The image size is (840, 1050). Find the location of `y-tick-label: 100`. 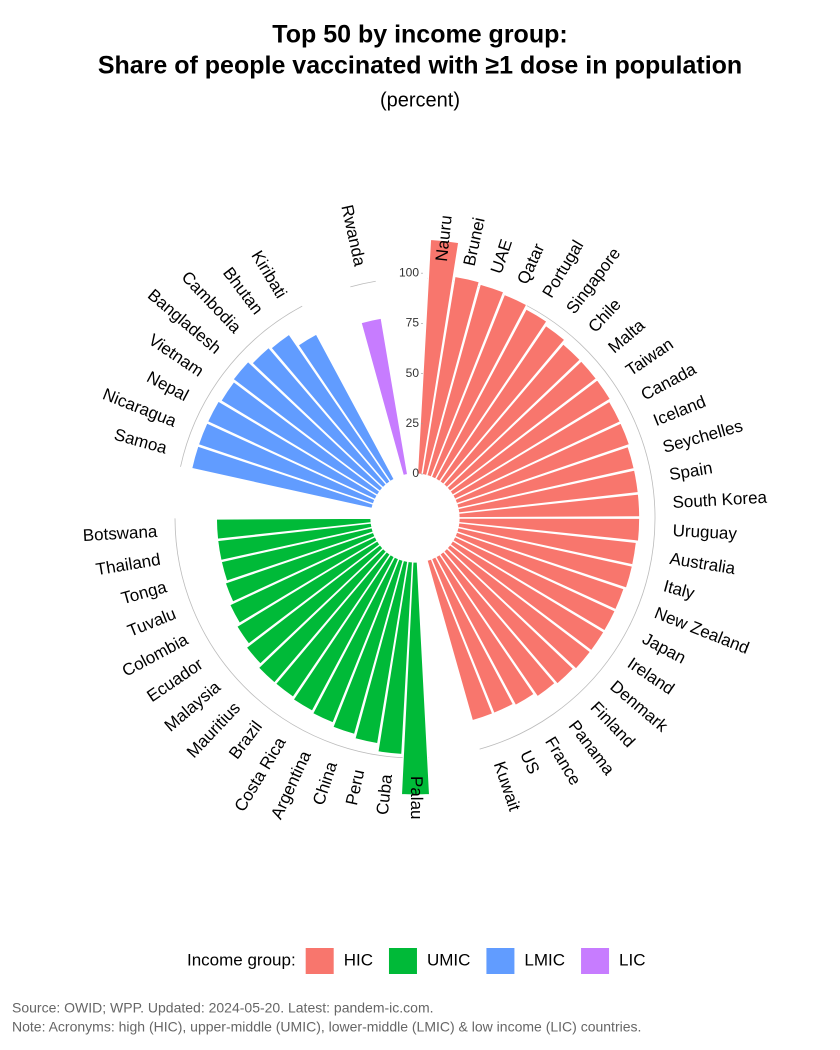

y-tick-label: 100 is located at coordinates (409, 272).